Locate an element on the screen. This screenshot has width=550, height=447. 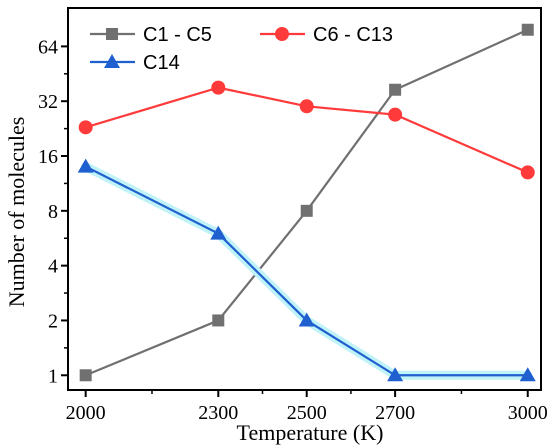
x-tick-label: 2300 is located at coordinates (218, 413).